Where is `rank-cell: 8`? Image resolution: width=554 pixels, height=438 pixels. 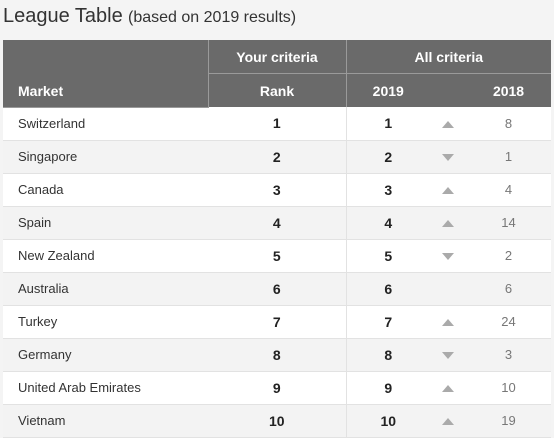 rank-cell: 8 is located at coordinates (277, 355).